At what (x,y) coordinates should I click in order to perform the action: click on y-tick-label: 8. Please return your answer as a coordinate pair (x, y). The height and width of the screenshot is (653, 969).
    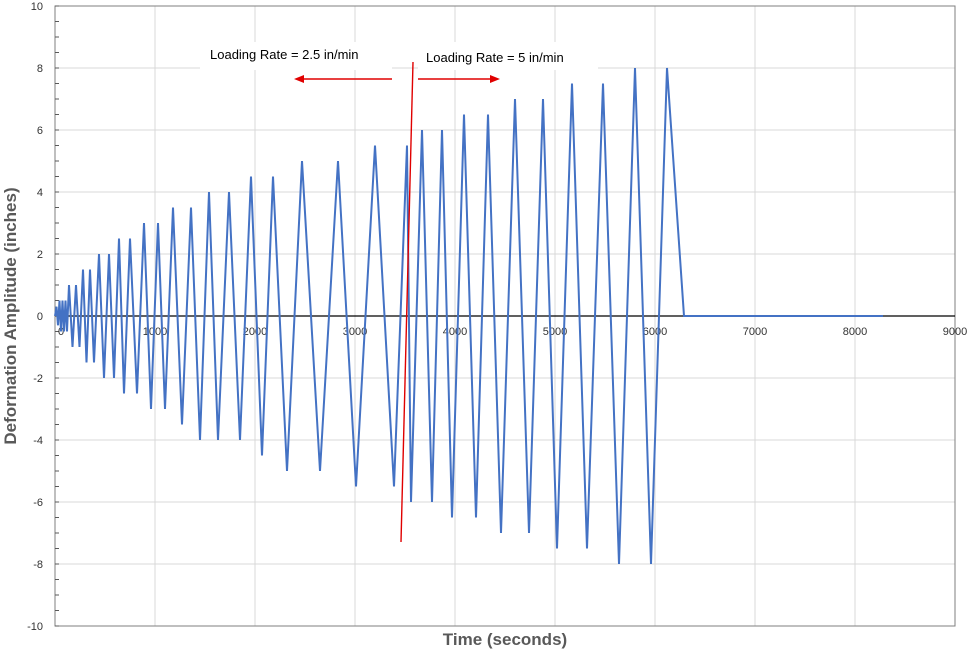
    Looking at the image, I should click on (40, 69).